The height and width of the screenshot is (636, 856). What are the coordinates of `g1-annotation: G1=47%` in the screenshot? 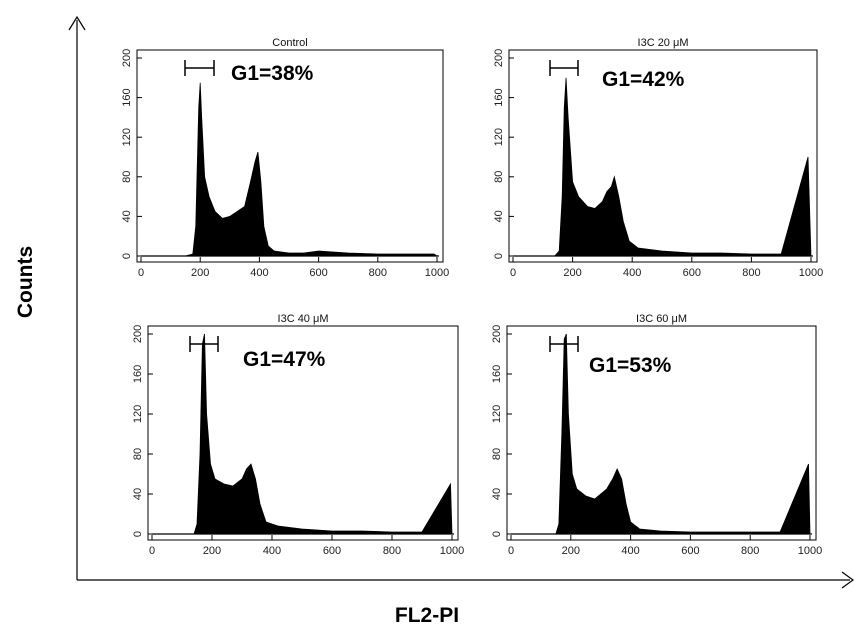 It's located at (284, 359).